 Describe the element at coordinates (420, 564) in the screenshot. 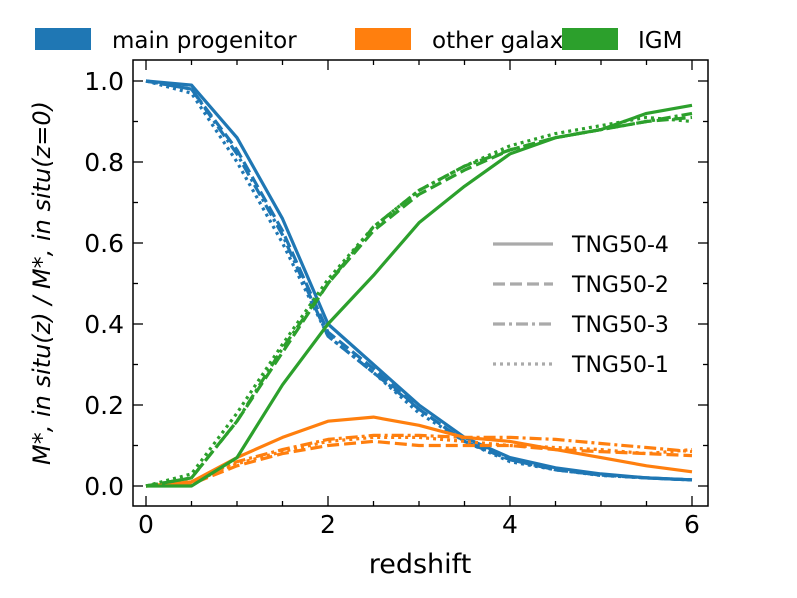

I see `x-axis-label: redshift` at that location.